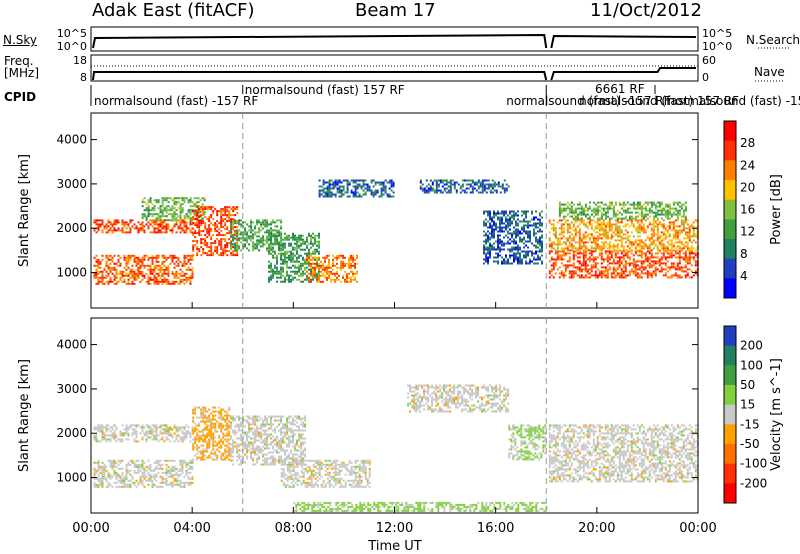  I want to click on nsky-tick-top: 10^5, so click(72, 33).